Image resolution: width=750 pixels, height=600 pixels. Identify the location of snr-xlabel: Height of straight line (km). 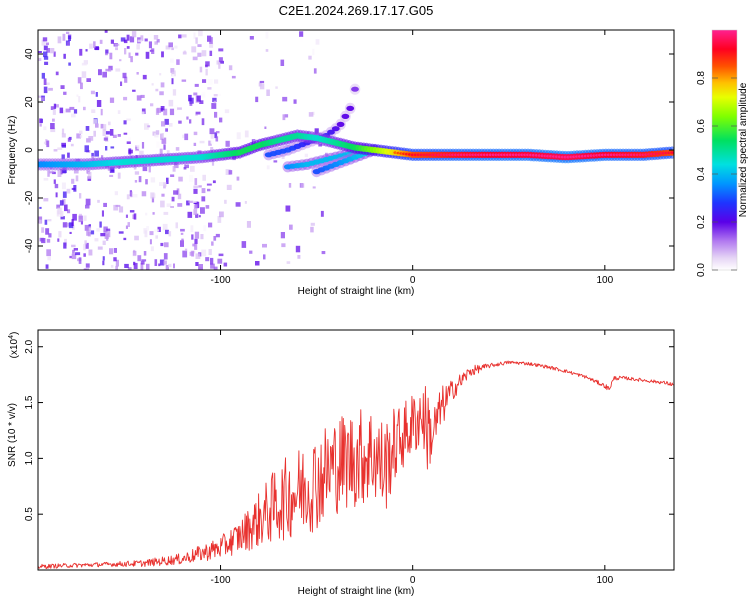
(356, 591).